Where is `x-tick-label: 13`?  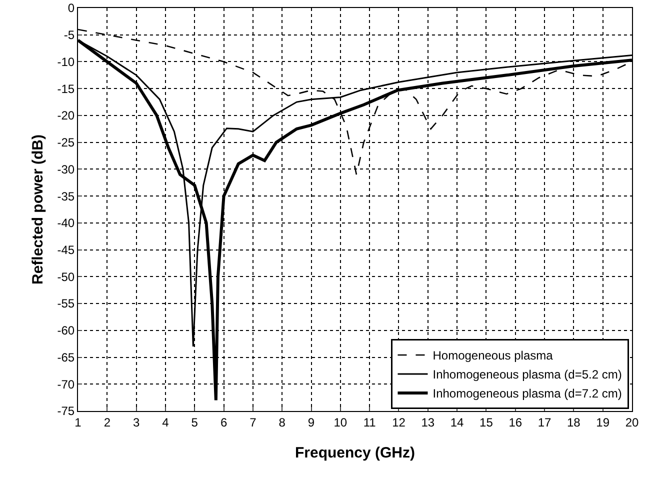 x-tick-label: 13 is located at coordinates (428, 422).